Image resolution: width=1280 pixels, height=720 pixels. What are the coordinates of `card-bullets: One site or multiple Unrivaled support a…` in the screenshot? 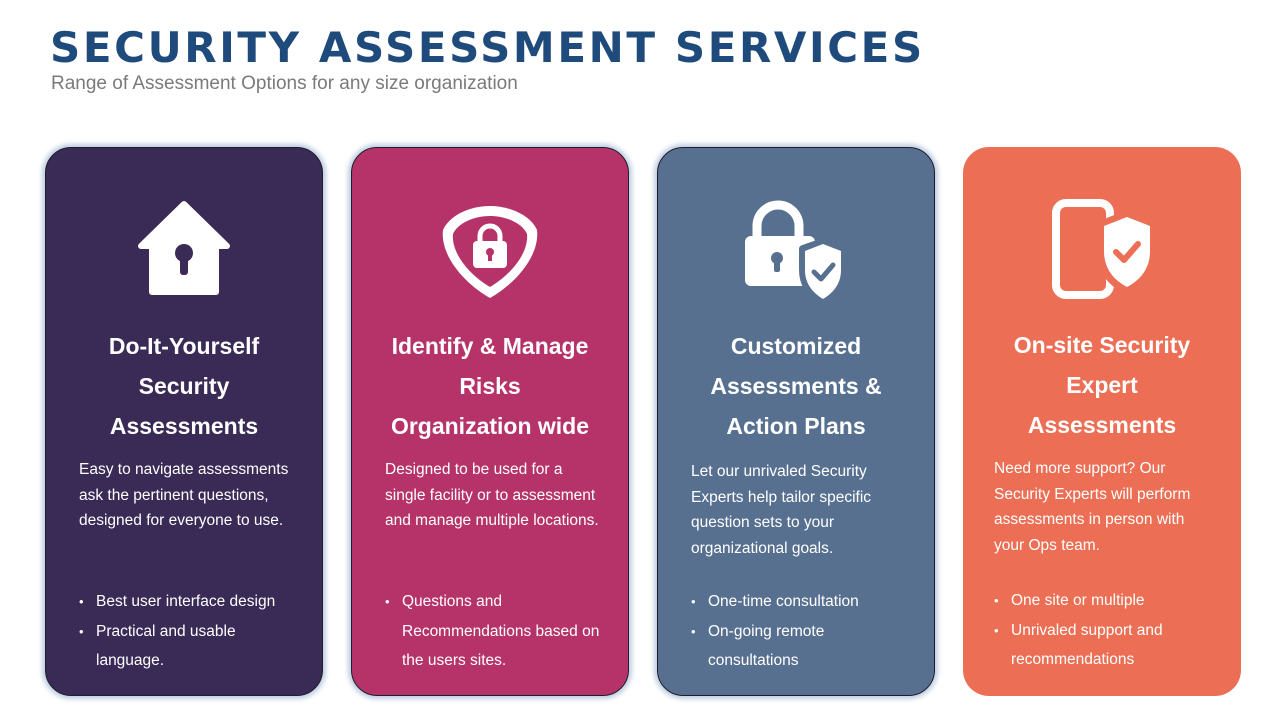 It's located at (1107, 630).